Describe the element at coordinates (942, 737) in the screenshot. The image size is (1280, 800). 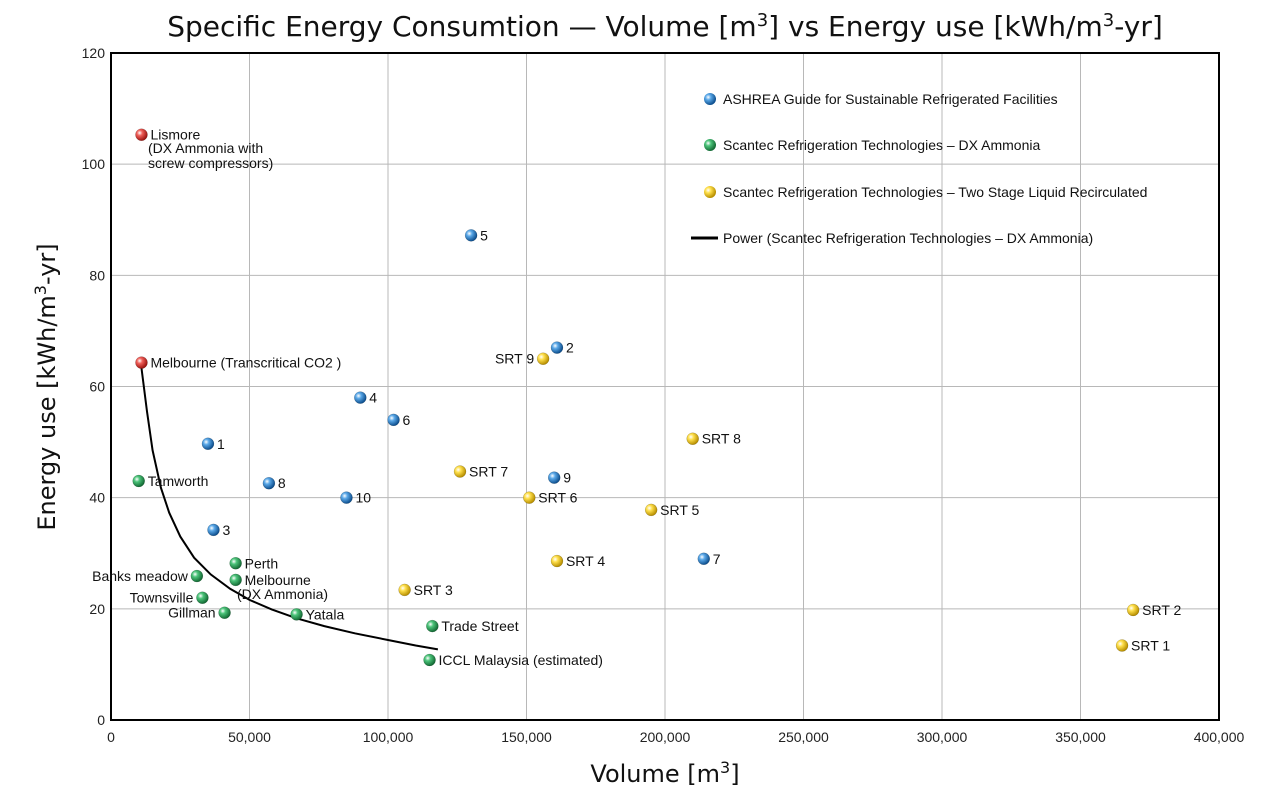
I see `x-tick-label: 300,000` at that location.